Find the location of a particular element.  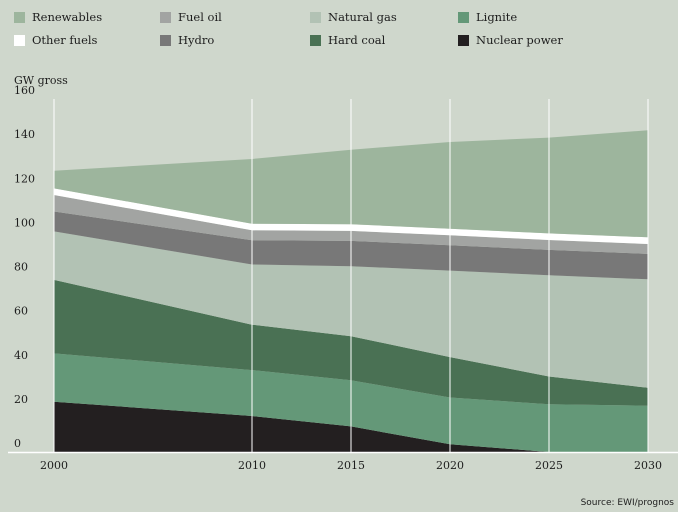

y-tick-label: 40 is located at coordinates (21, 355).